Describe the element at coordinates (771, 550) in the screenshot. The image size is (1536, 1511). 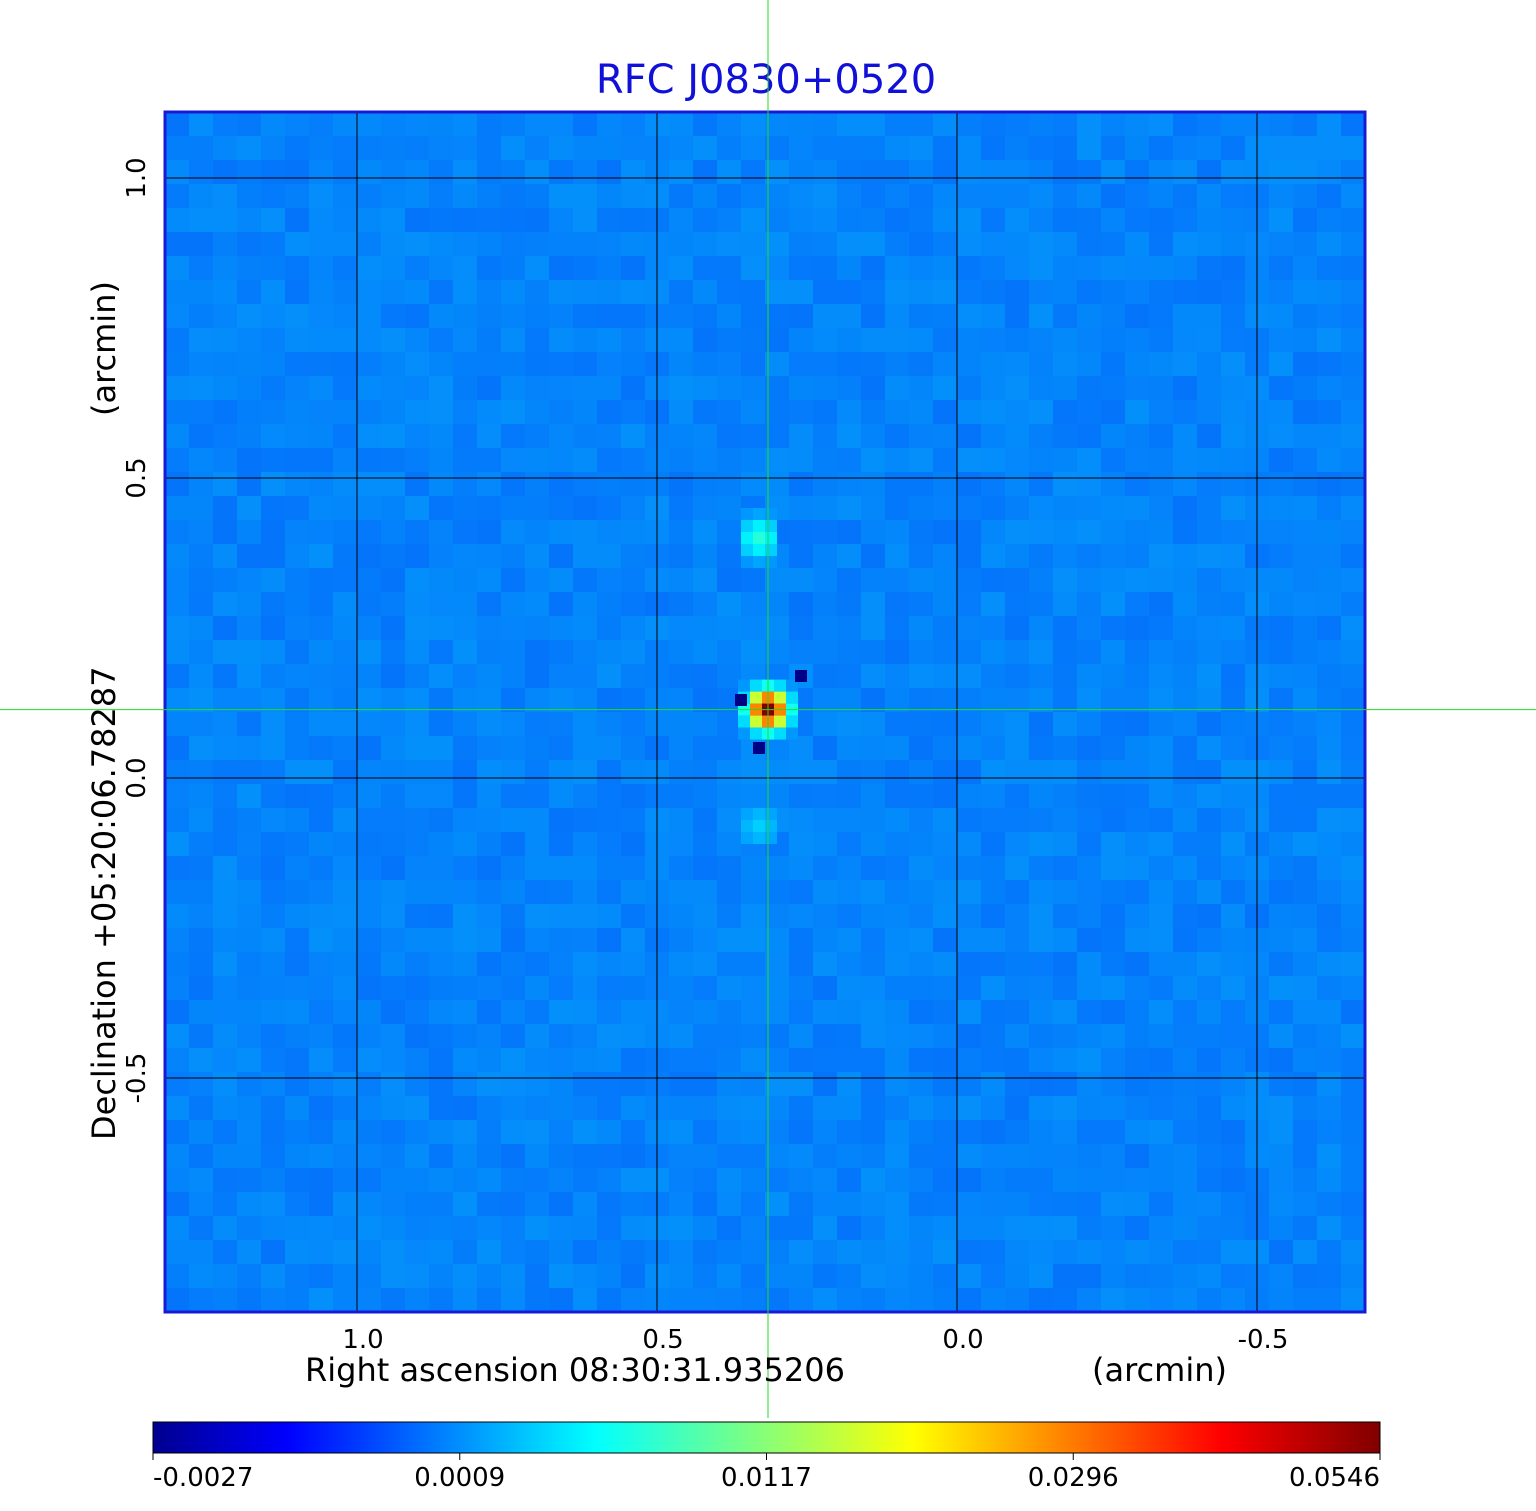
I see `jet-knot-north-pixel` at that location.